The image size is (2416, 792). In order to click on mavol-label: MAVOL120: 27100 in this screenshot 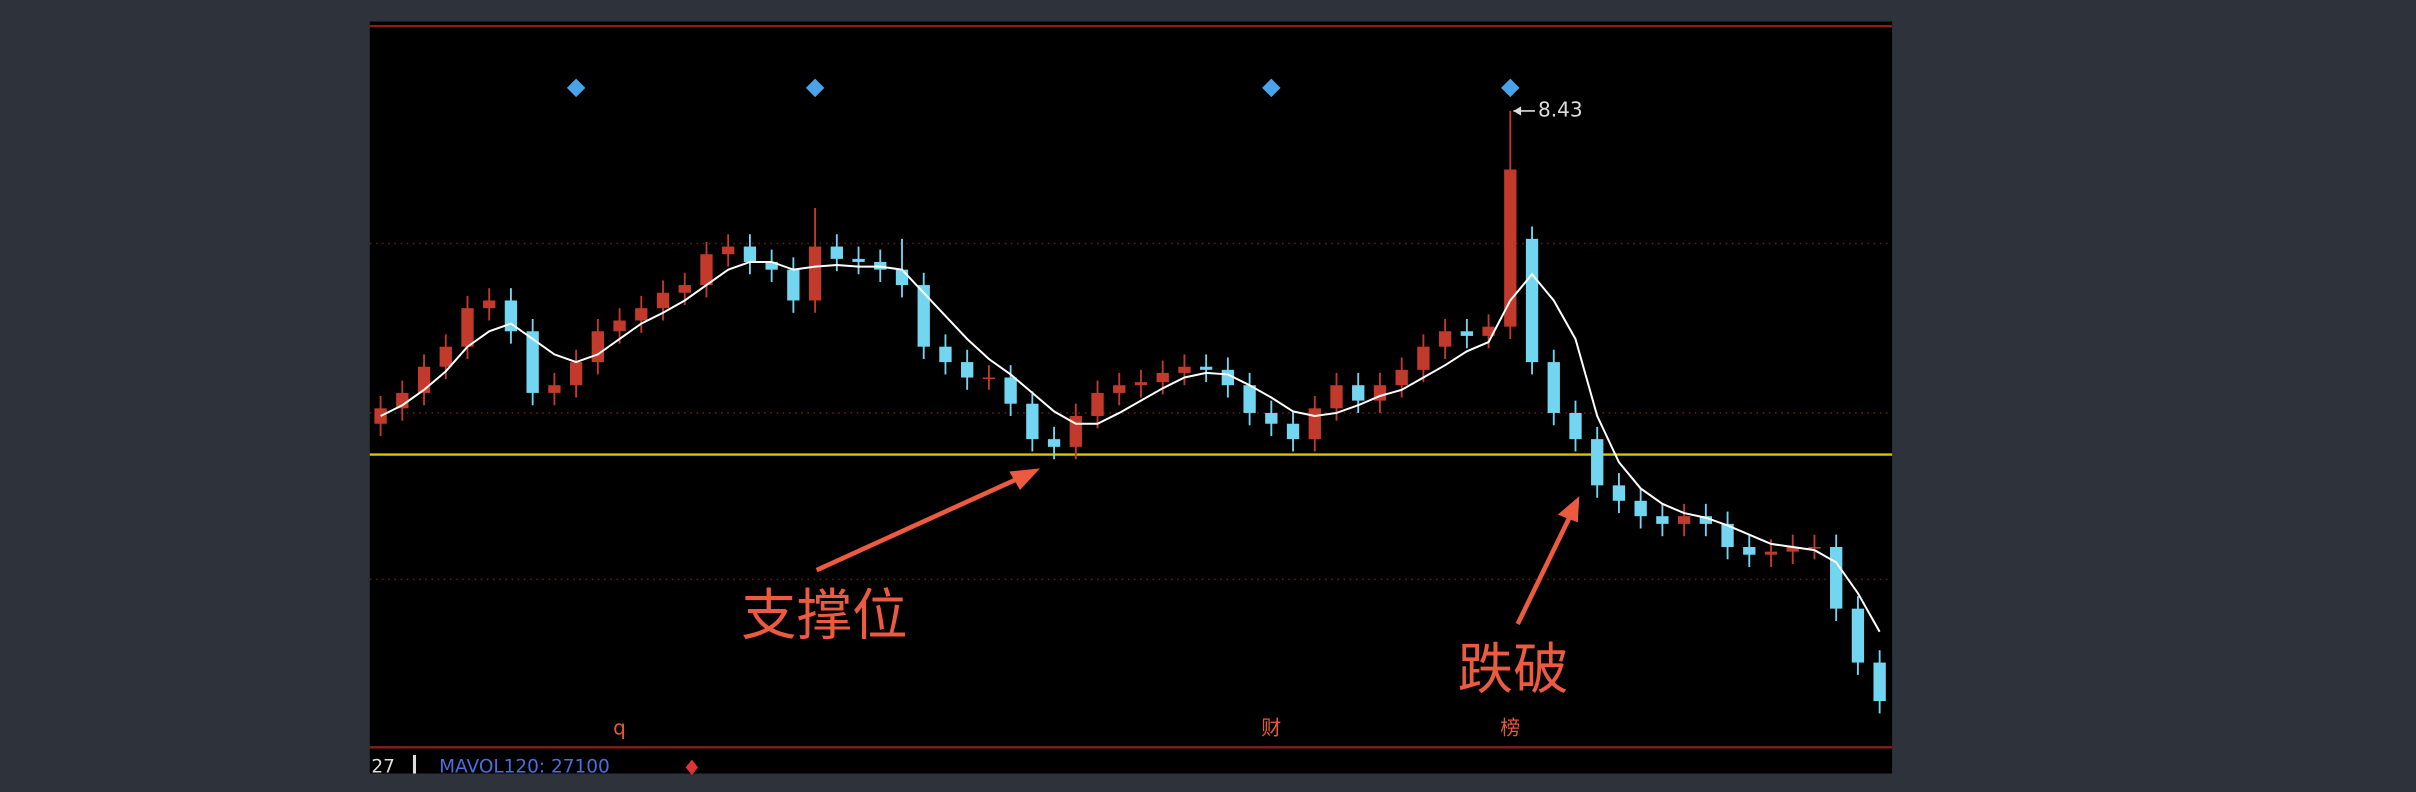, I will do `click(524, 766)`.